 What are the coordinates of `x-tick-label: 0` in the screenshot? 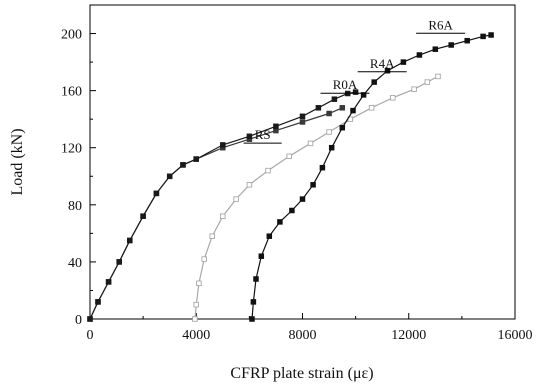 It's located at (90, 335).